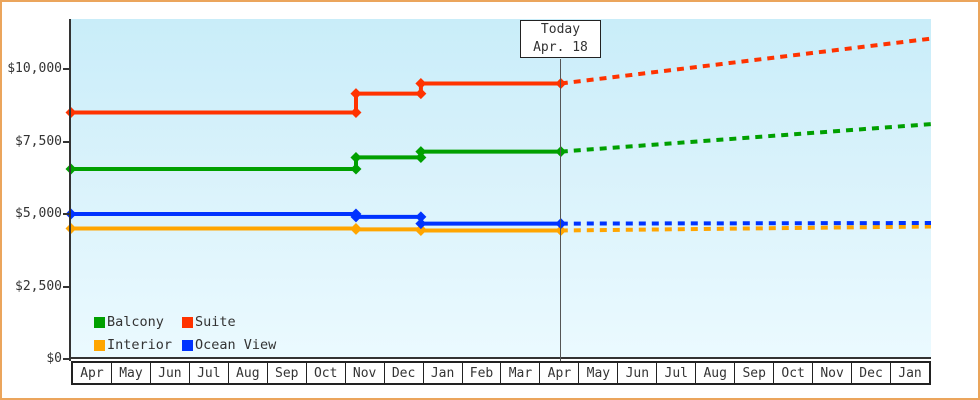  What do you see at coordinates (746, 138) in the screenshot?
I see `series-projection-balcony` at bounding box center [746, 138].